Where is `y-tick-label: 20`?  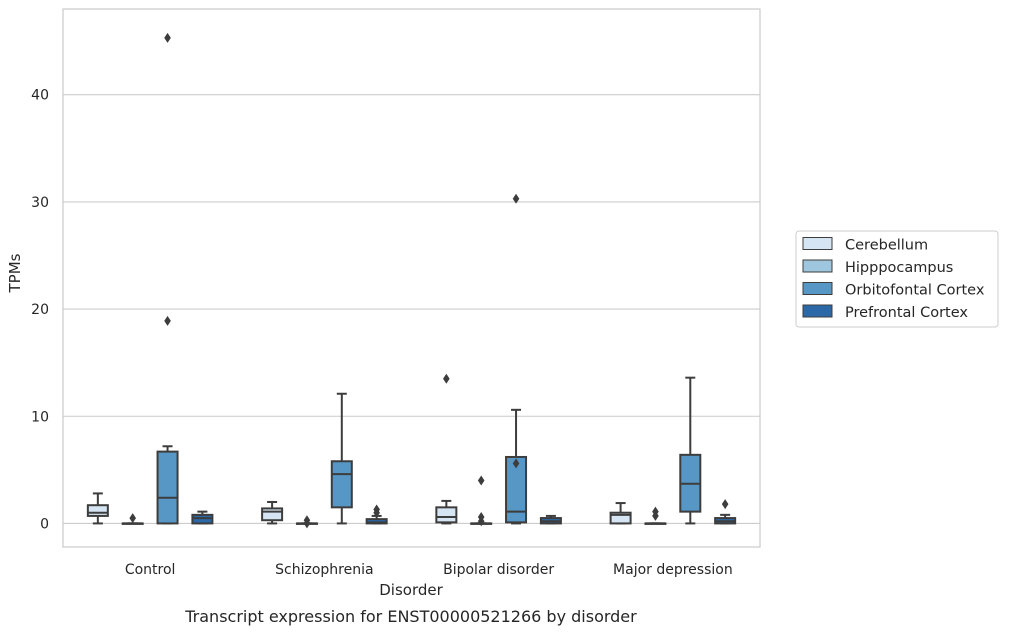
y-tick-label: 20 is located at coordinates (40, 310).